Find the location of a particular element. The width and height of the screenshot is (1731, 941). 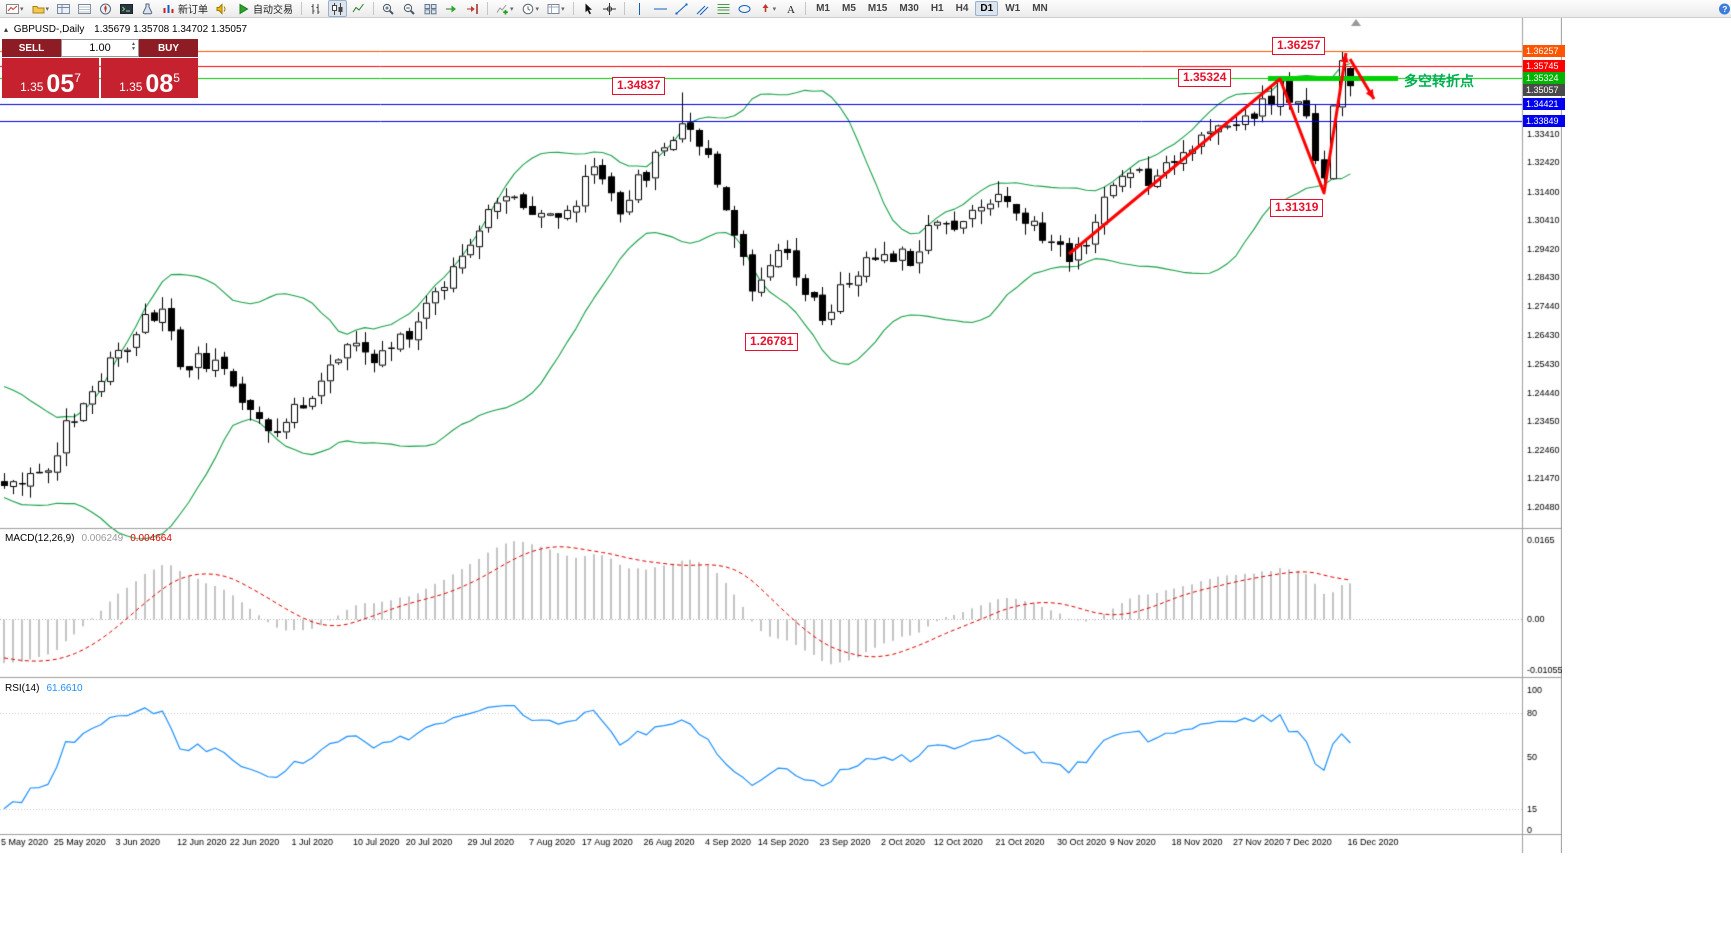

volume-input: 1.00 ▲ ▼ is located at coordinates (100, 48).